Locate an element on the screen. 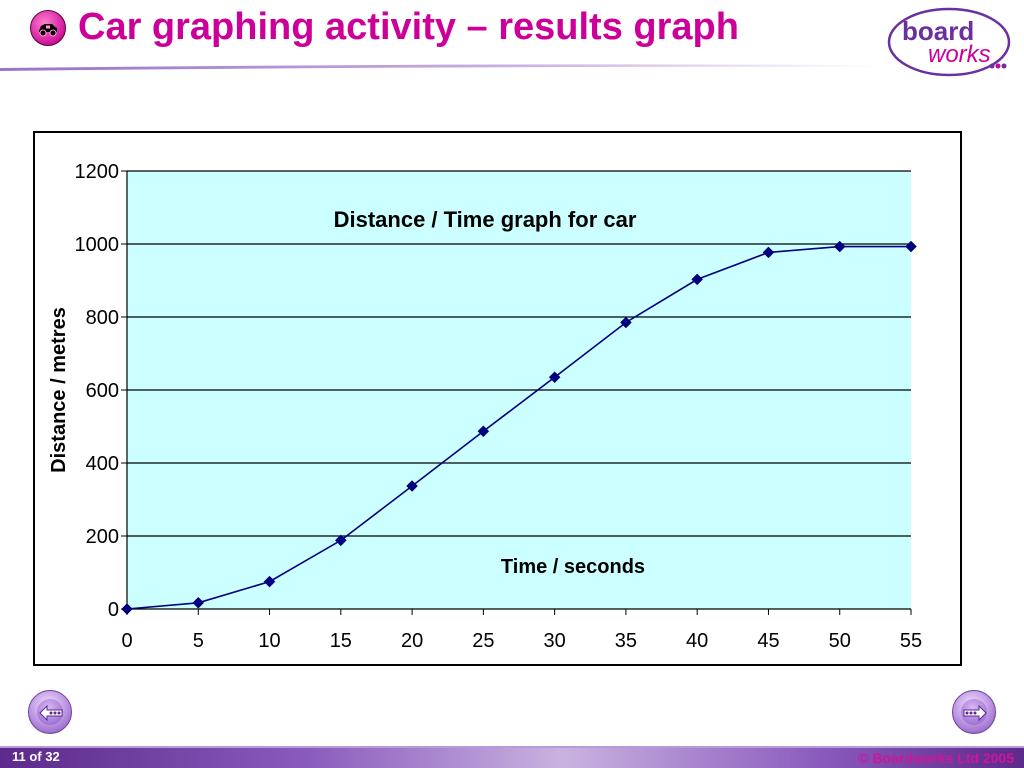 This screenshot has height=768, width=1024. x-tick-label: 30 is located at coordinates (555, 641).